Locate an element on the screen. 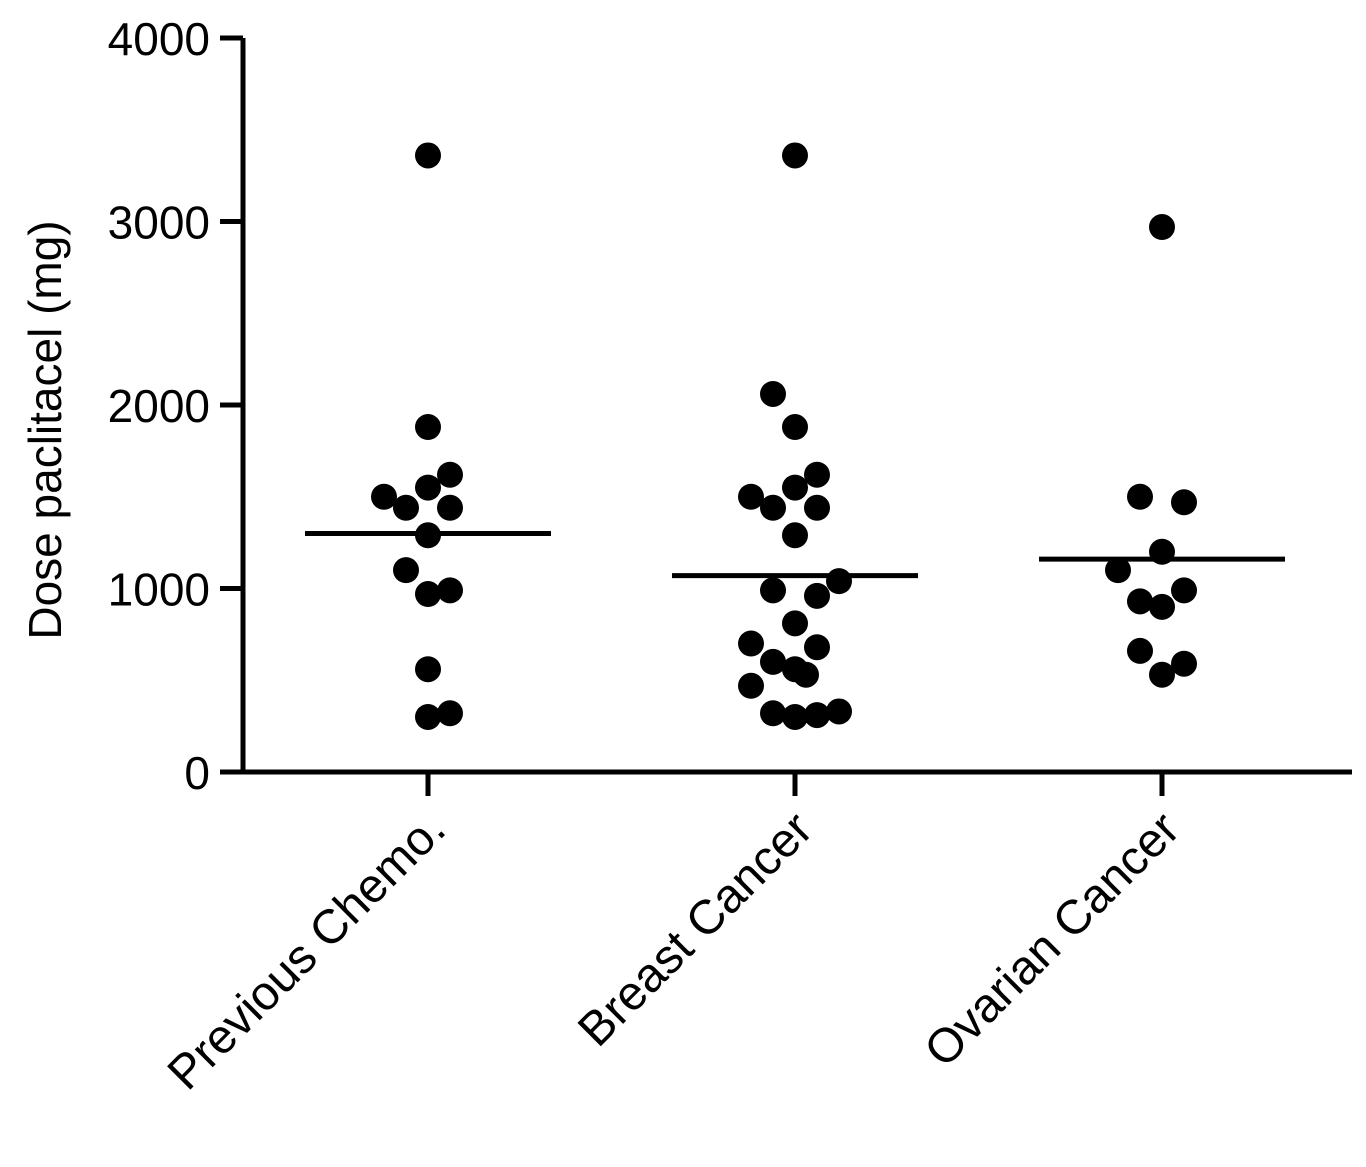 This screenshot has width=1366, height=1167. y-tick-label: 1000 is located at coordinates (159, 590).